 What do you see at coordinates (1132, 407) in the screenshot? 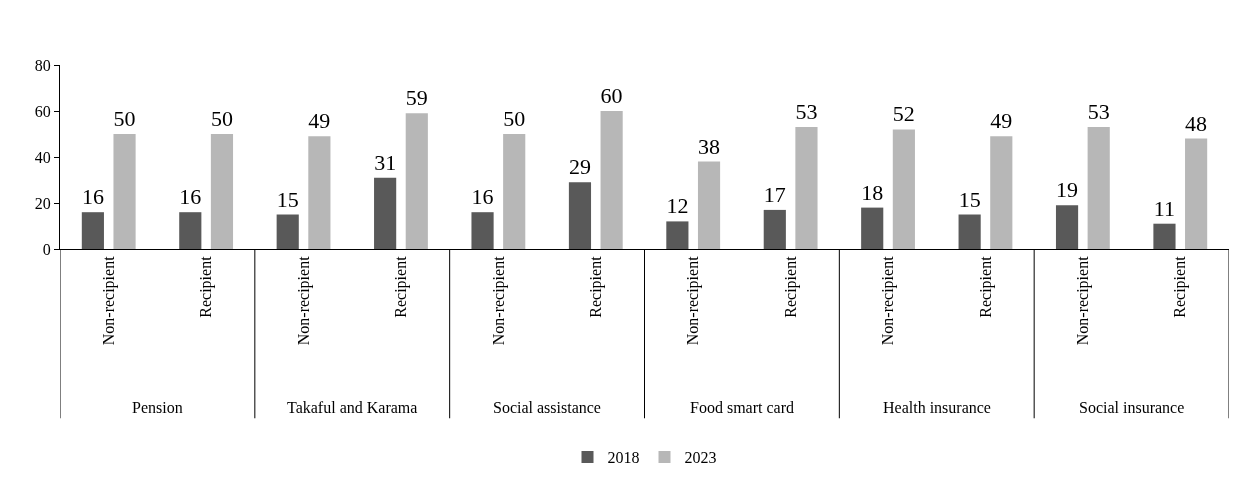
I see `text: Social insurance` at bounding box center [1132, 407].